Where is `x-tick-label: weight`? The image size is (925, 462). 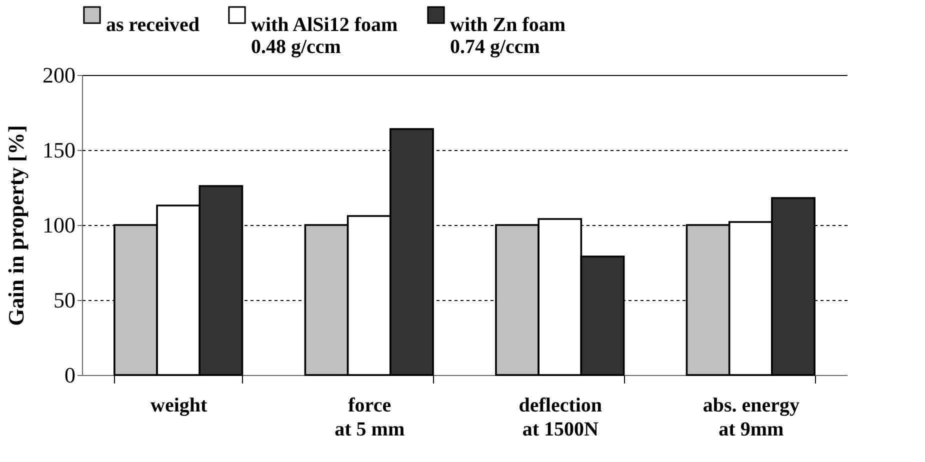
x-tick-label: weight is located at coordinates (179, 405).